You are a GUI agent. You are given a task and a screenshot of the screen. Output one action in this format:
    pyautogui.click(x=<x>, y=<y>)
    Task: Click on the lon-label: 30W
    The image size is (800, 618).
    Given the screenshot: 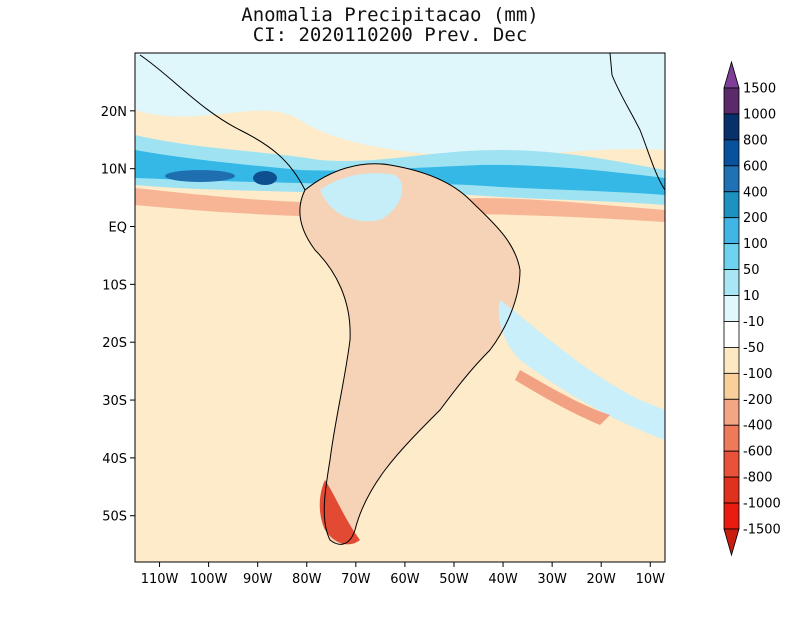 What is the action you would take?
    pyautogui.click(x=552, y=579)
    